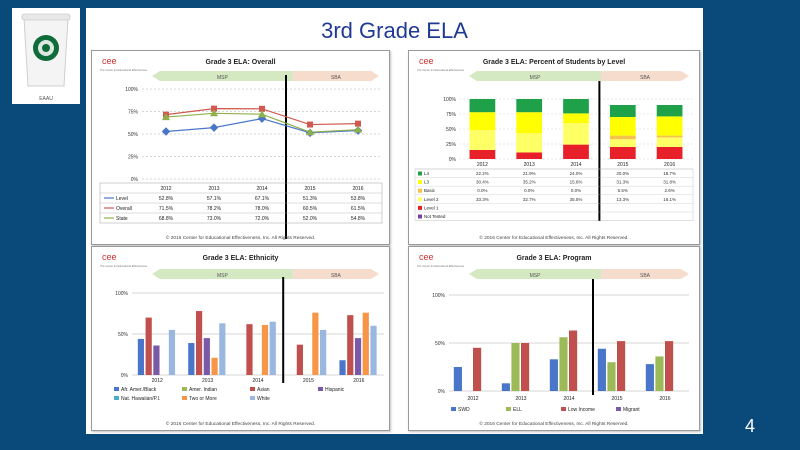 The image size is (800, 450). I want to click on data-label: 5.5%, so click(623, 190).